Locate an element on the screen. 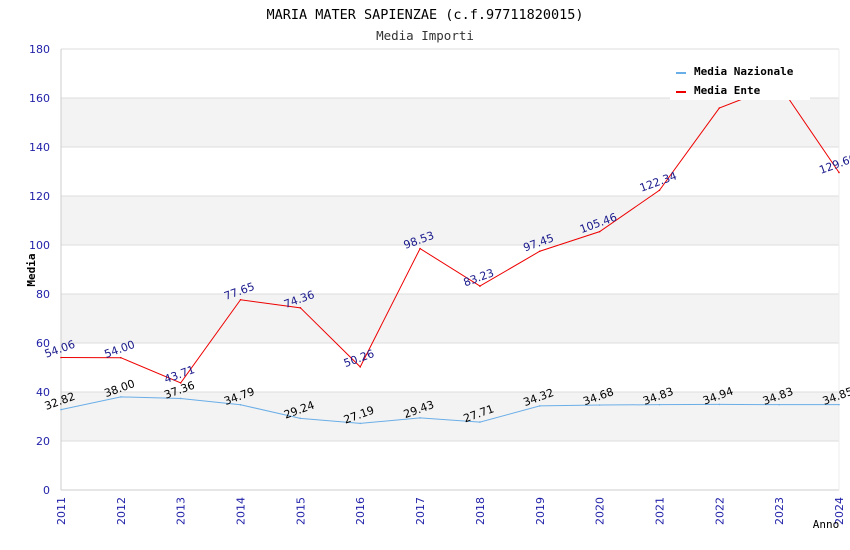 This screenshot has width=850, height=550. data-label: 129.60 is located at coordinates (833, 163).